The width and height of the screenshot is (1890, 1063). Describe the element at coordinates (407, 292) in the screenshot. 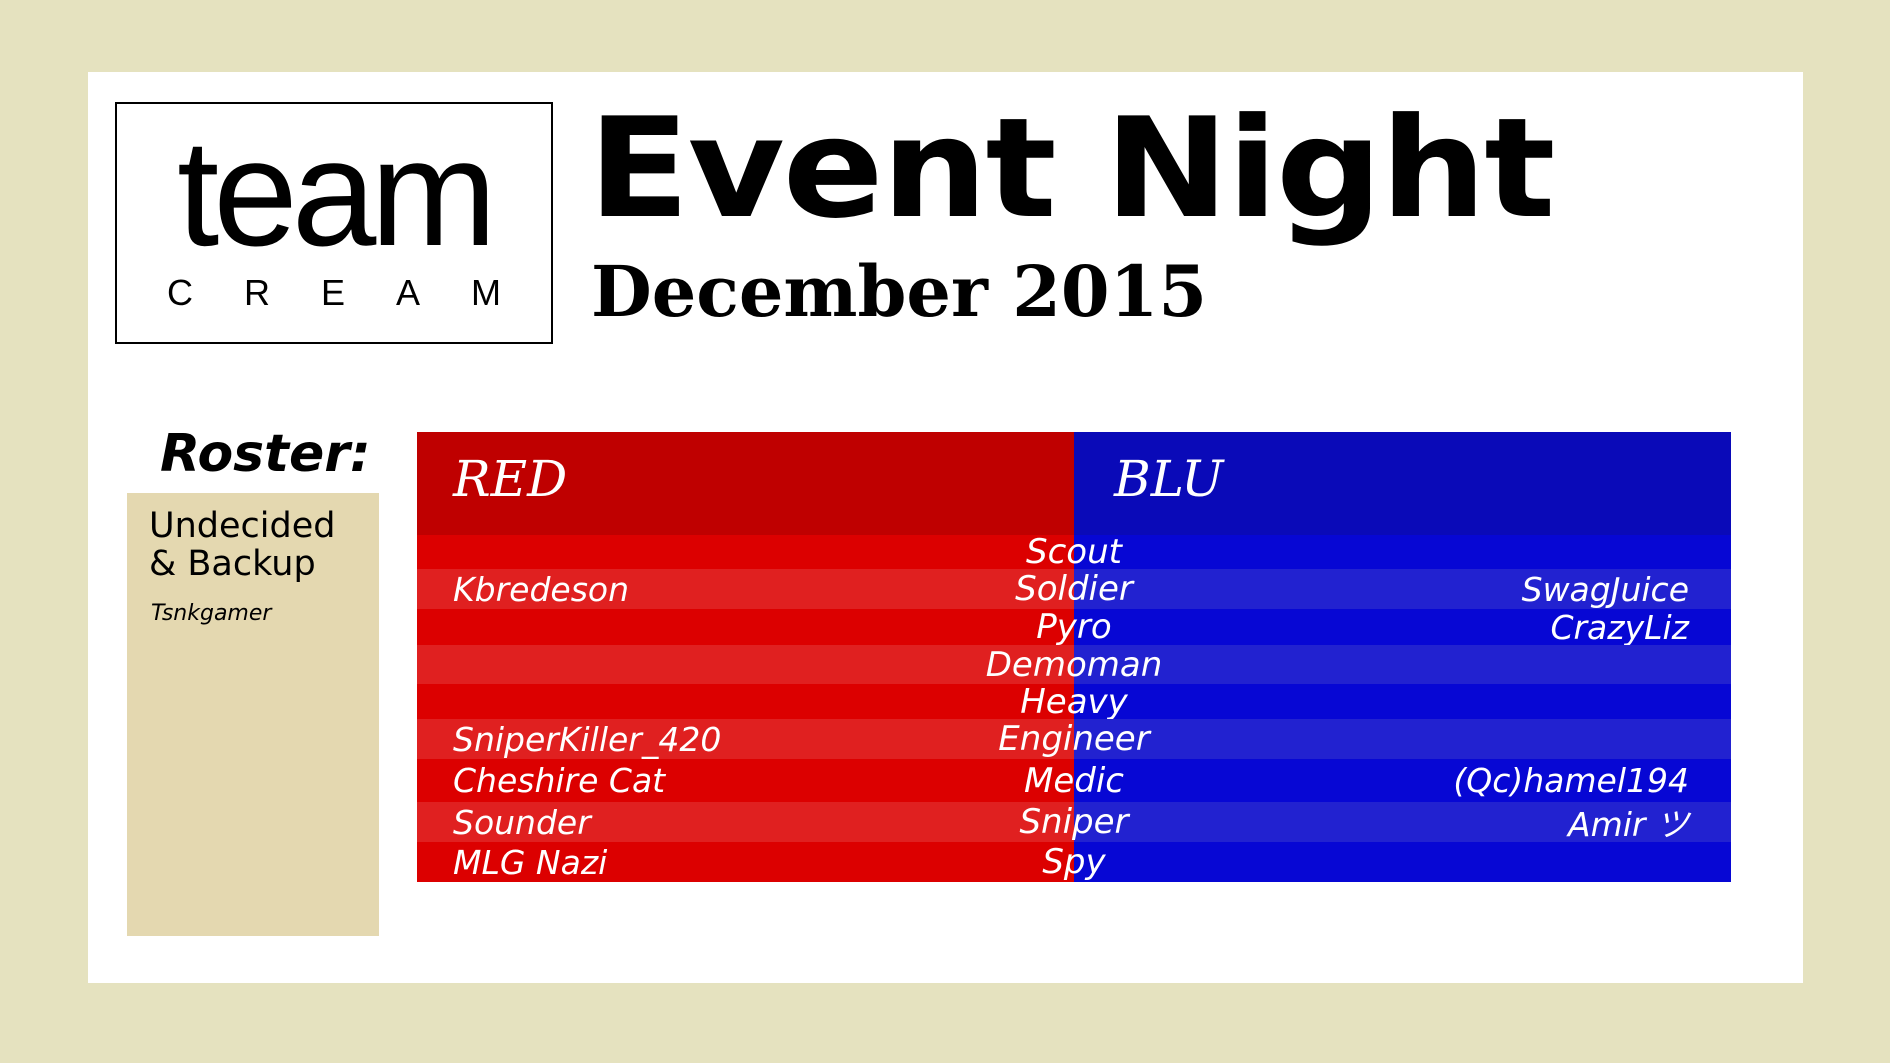

I see `logo-letter: A` at that location.